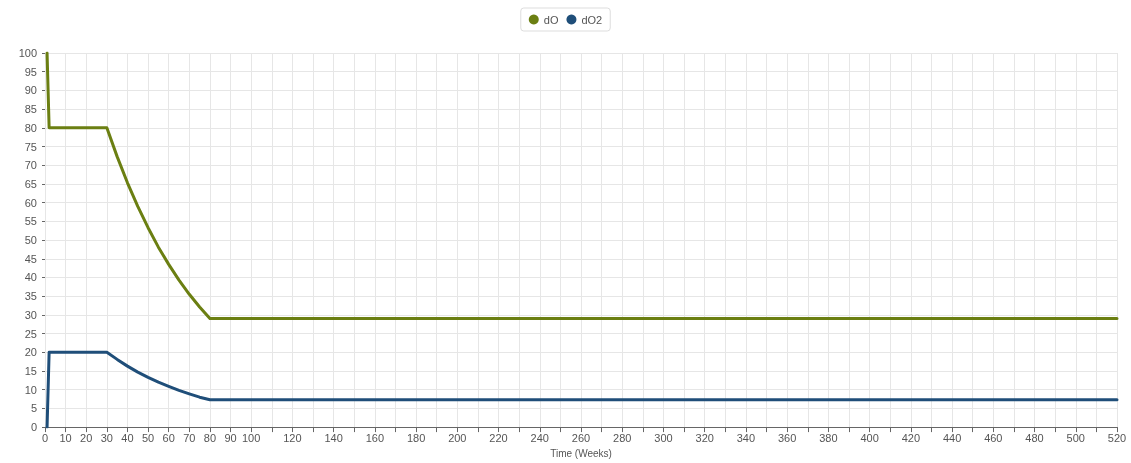 The image size is (1131, 463). What do you see at coordinates (30, 314) in the screenshot?
I see `y-tick-label: 30` at bounding box center [30, 314].